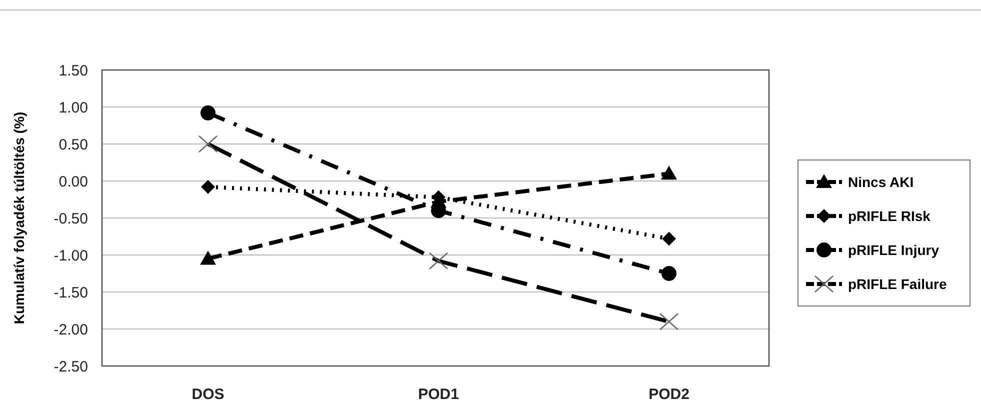  Describe the element at coordinates (889, 216) in the screenshot. I see `legend-label: pRIFLE RIsk` at that location.